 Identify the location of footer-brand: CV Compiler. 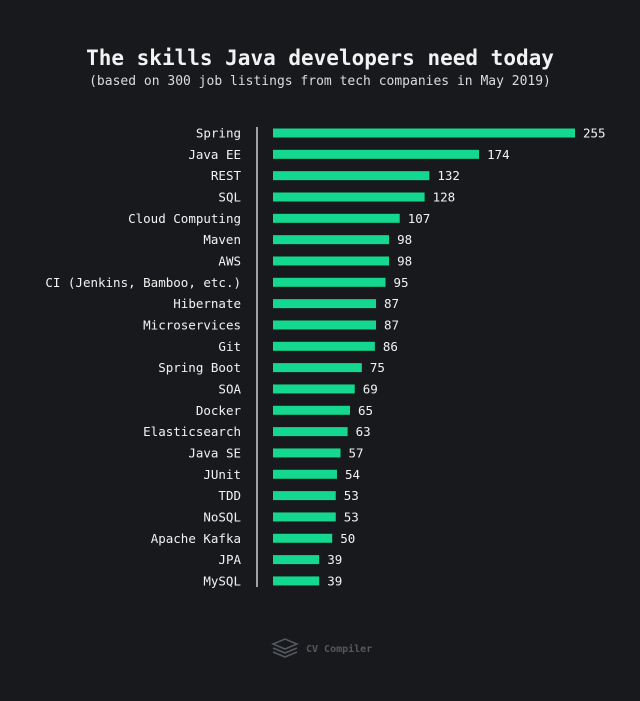
(321, 649).